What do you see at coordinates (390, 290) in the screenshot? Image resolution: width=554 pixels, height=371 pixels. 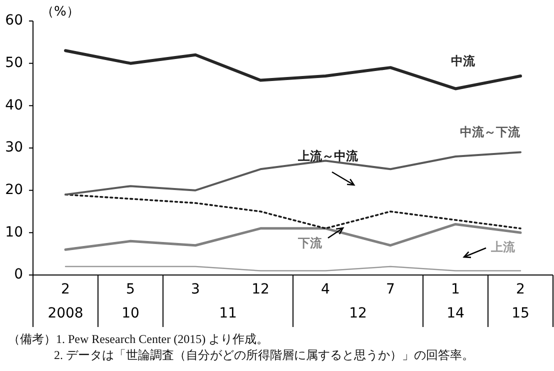 I see `x-tick-label: 7` at bounding box center [390, 290].